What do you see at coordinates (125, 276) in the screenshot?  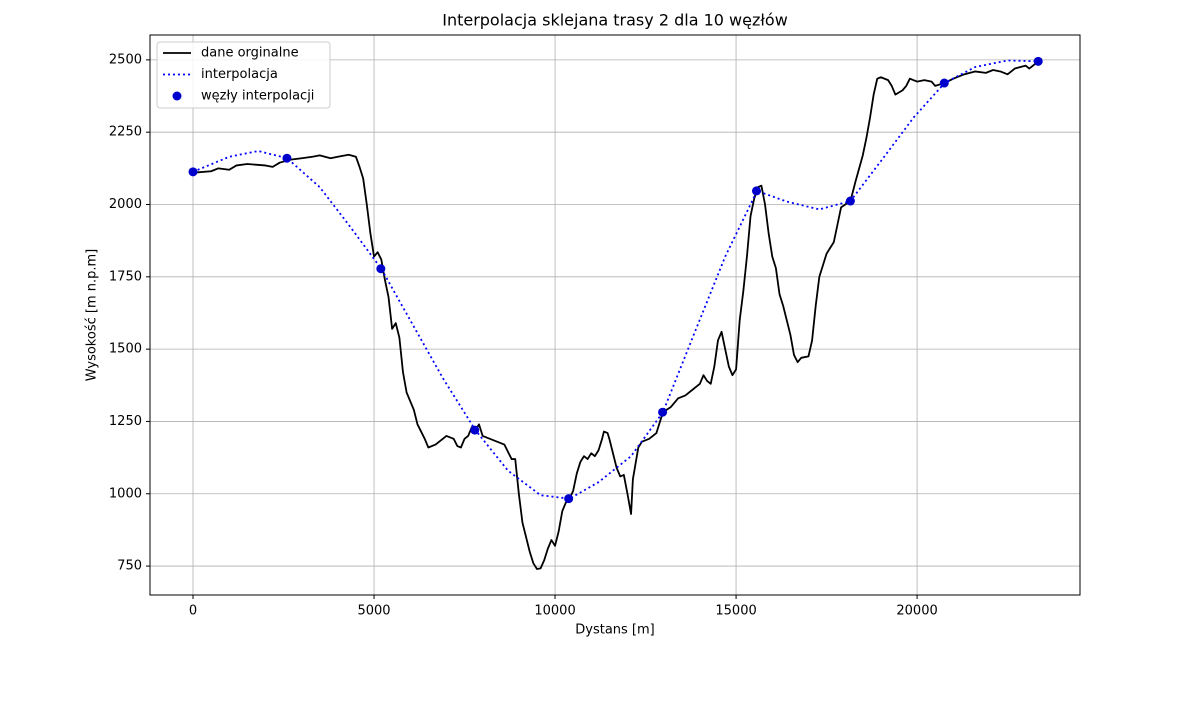 I see `y-tick-label: 1750` at bounding box center [125, 276].